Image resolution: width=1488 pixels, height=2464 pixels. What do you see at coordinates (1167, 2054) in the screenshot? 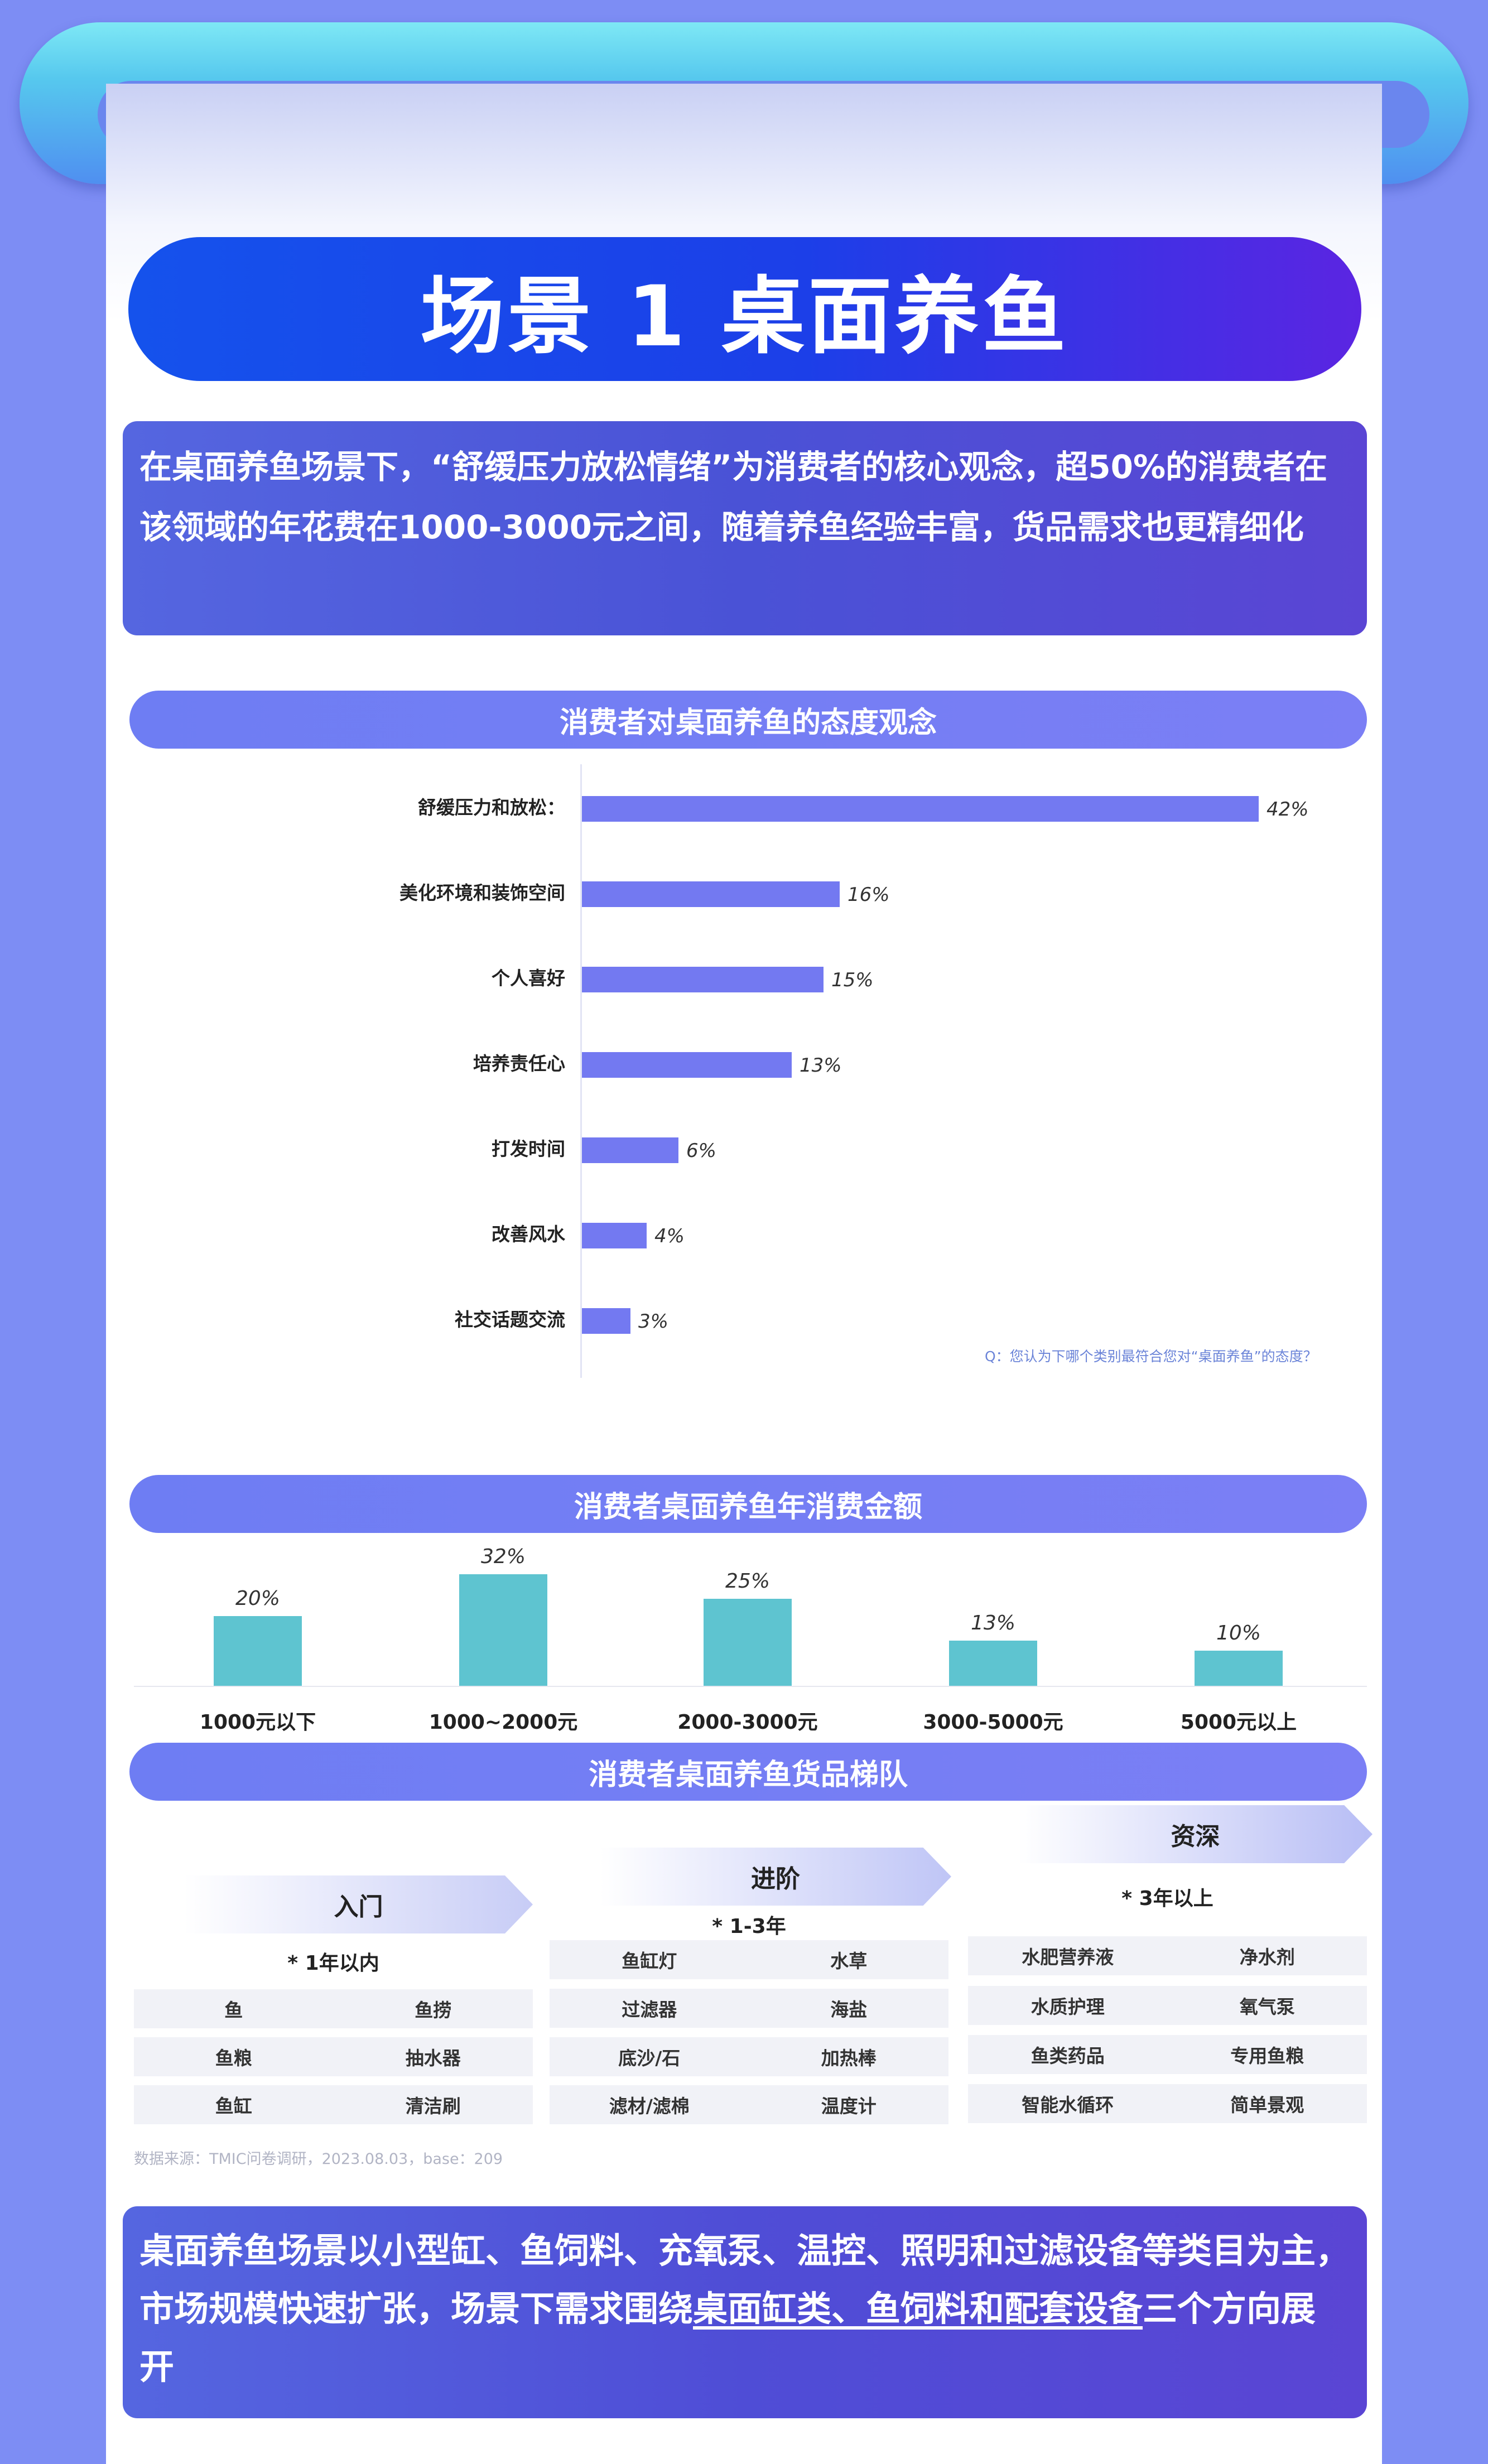
I see `tier-senior-row: 鱼类药品 专用鱼粮` at bounding box center [1167, 2054].